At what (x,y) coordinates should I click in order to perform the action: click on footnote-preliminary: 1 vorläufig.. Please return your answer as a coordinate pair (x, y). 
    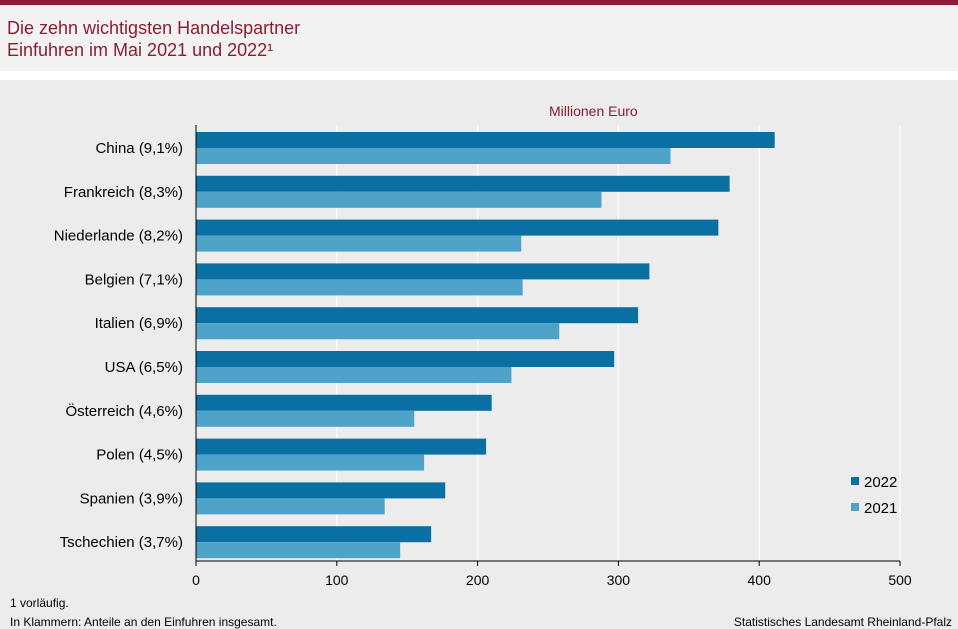
    Looking at the image, I should click on (39, 603).